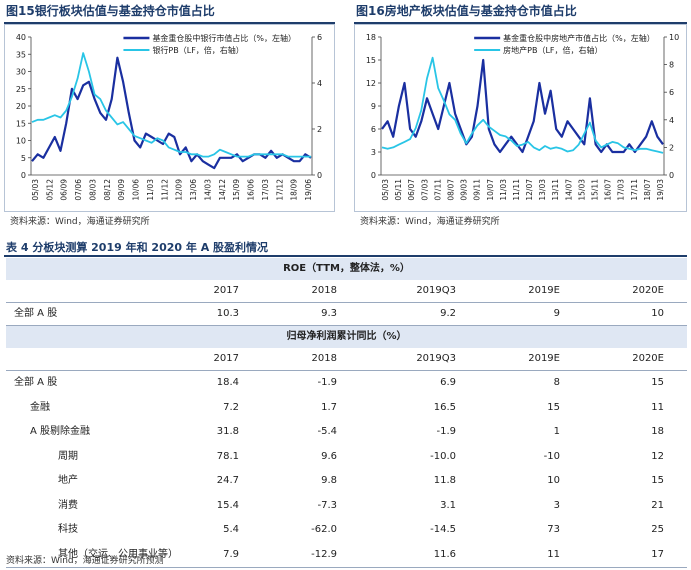 The height and width of the screenshot is (570, 691). What do you see at coordinates (35, 190) in the screenshot?
I see `fig15-x-tick-label: 05/03` at bounding box center [35, 190].